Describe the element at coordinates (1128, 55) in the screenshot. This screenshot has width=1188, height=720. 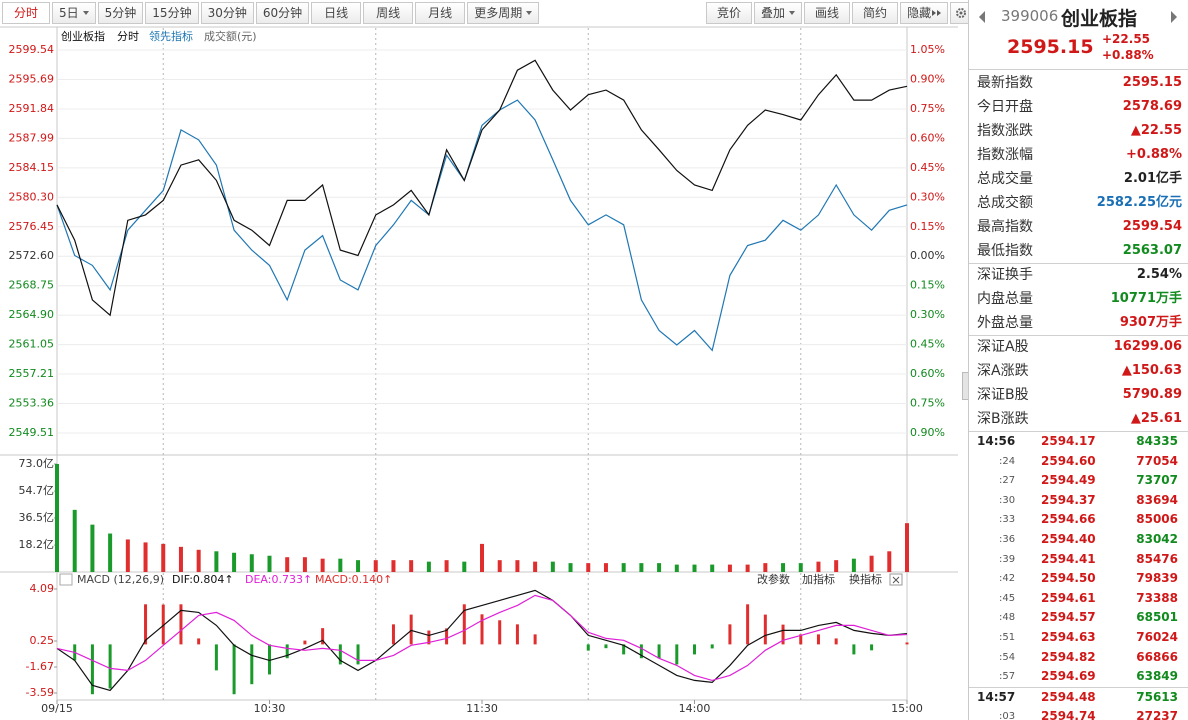
I see `index-change-pct: +0.88%` at that location.